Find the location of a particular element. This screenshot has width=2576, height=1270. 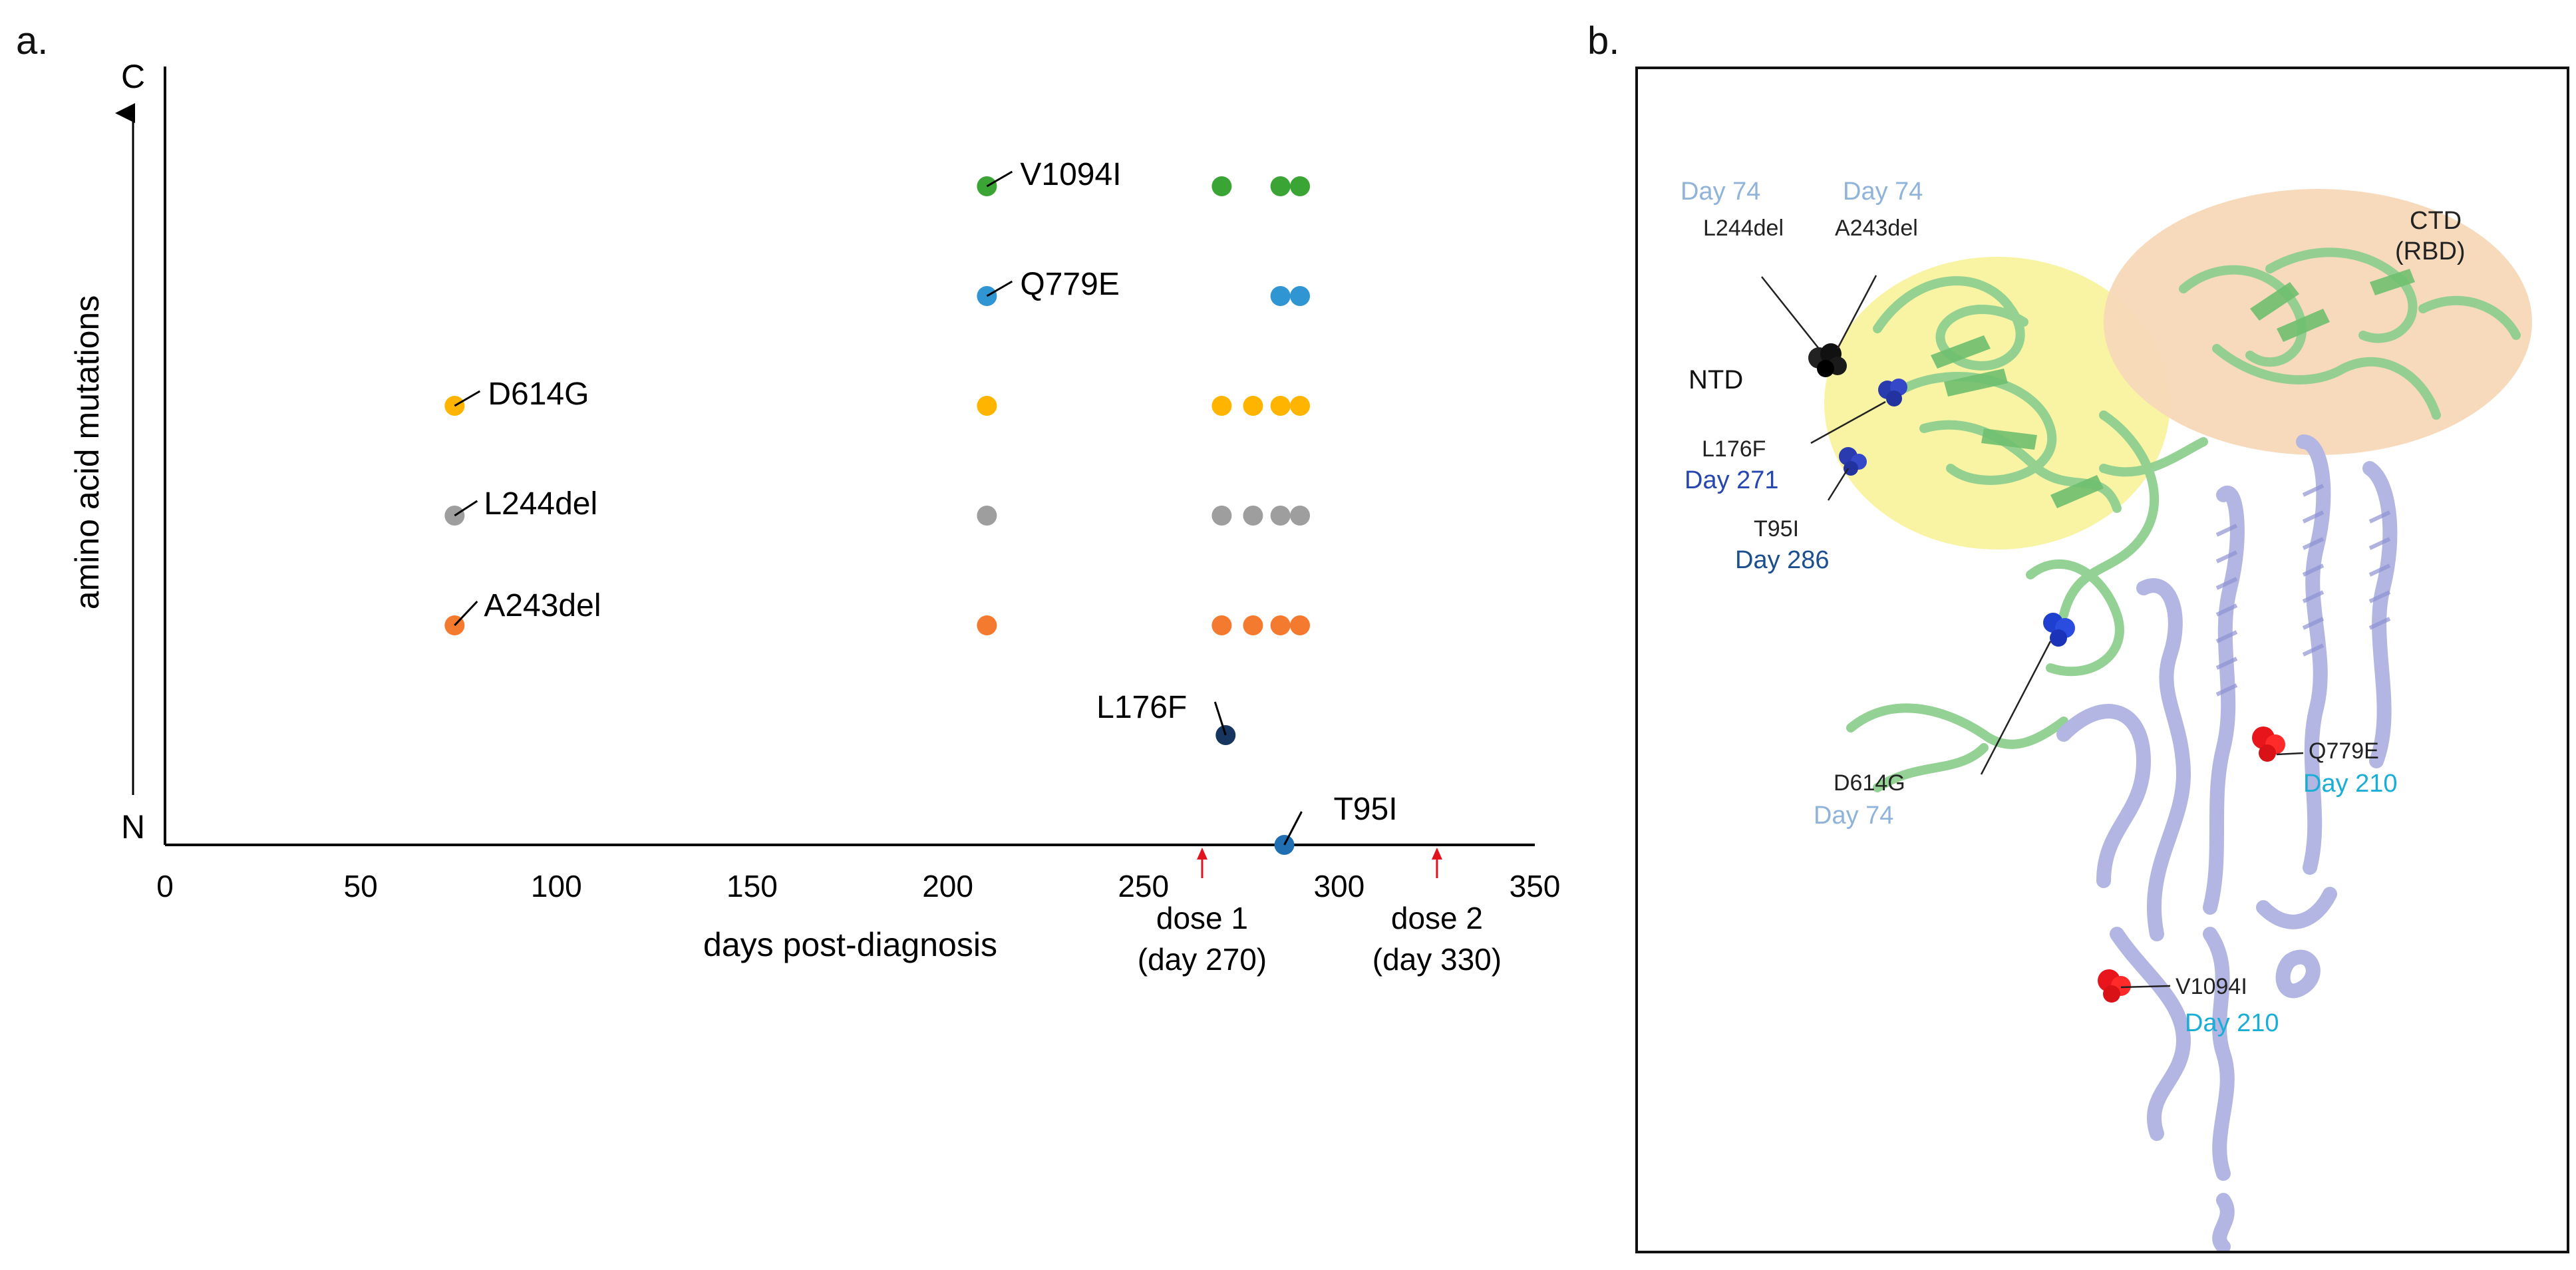

a243del-label: A243del is located at coordinates (1876, 229).